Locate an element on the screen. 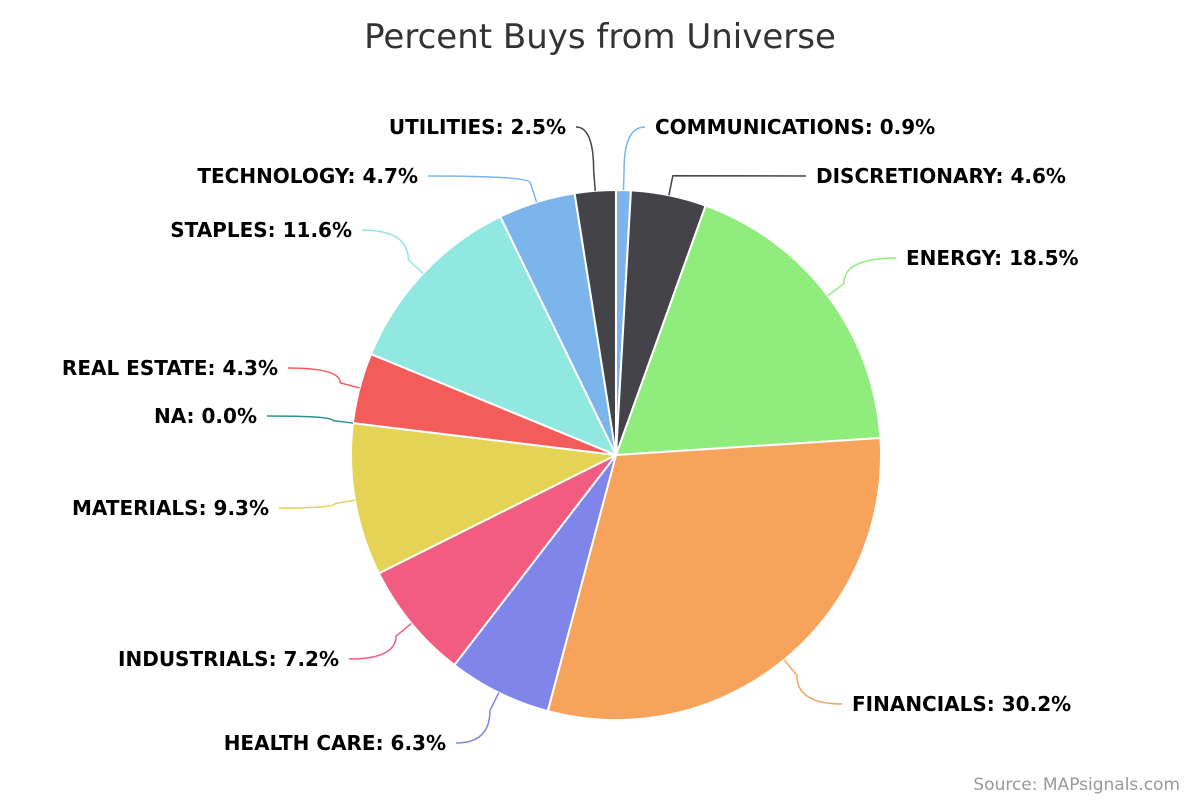 This screenshot has width=1200, height=800. connector-materials is located at coordinates (316, 504).